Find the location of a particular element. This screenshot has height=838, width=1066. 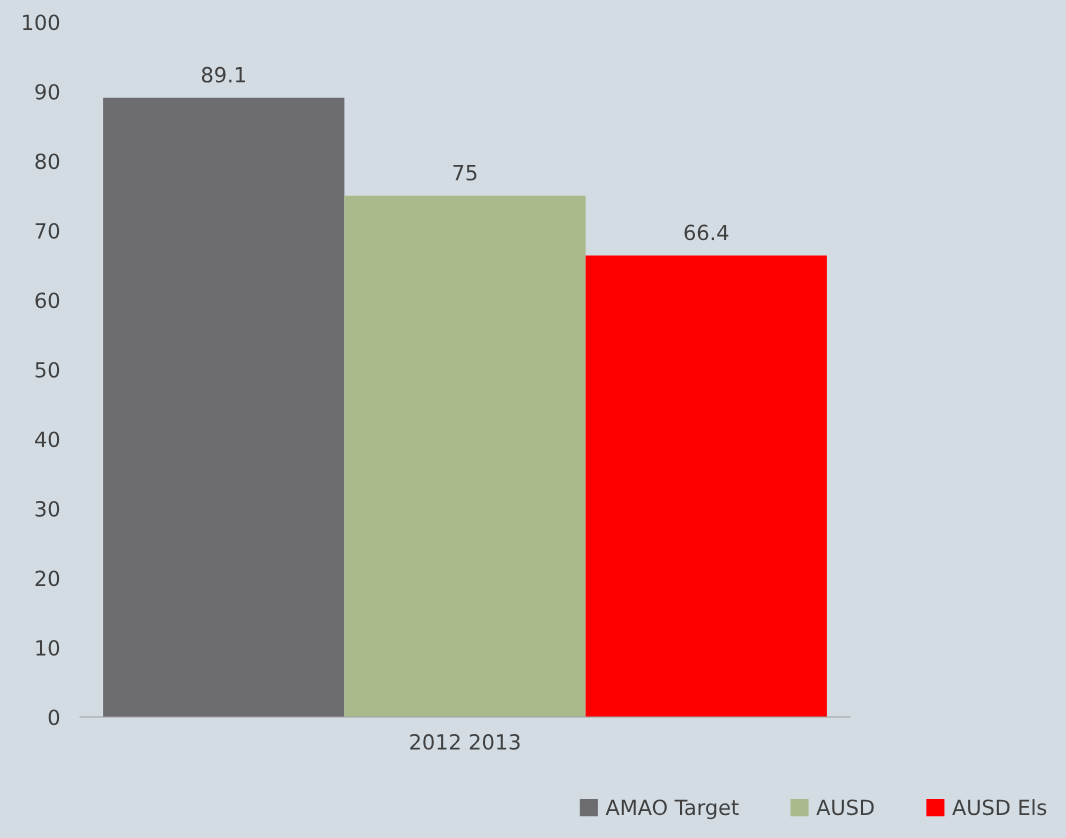

y-tick-label: 70 is located at coordinates (47, 230).